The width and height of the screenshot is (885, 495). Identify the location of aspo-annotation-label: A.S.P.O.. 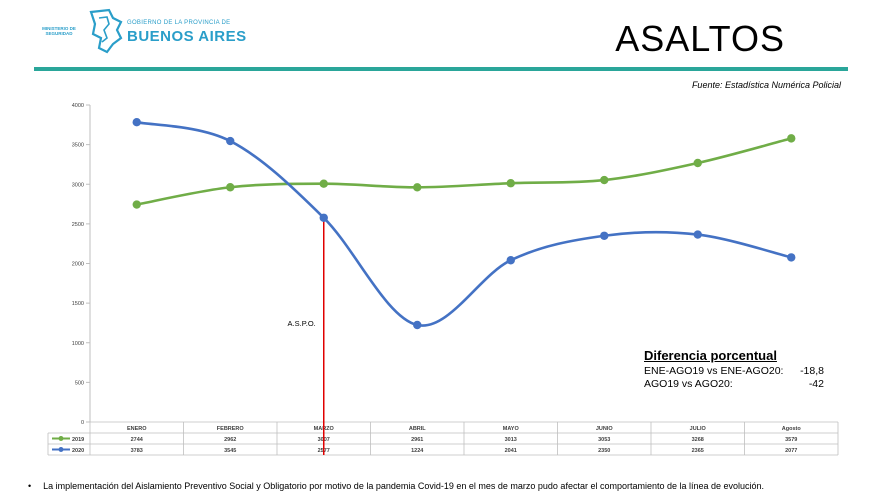
(302, 323).